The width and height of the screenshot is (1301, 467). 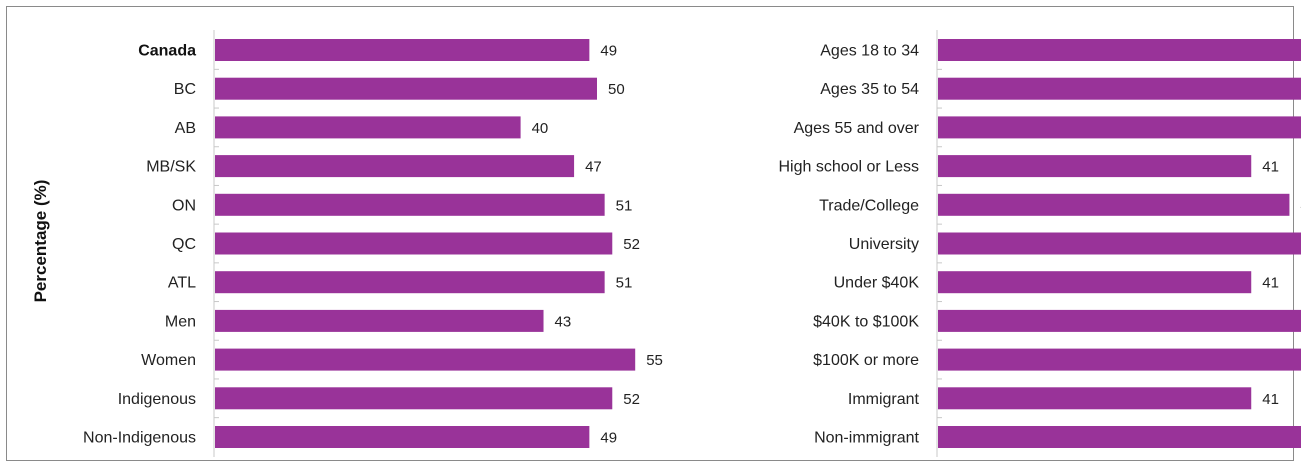 What do you see at coordinates (869, 89) in the screenshot?
I see `category-label: Ages 35 to 54` at bounding box center [869, 89].